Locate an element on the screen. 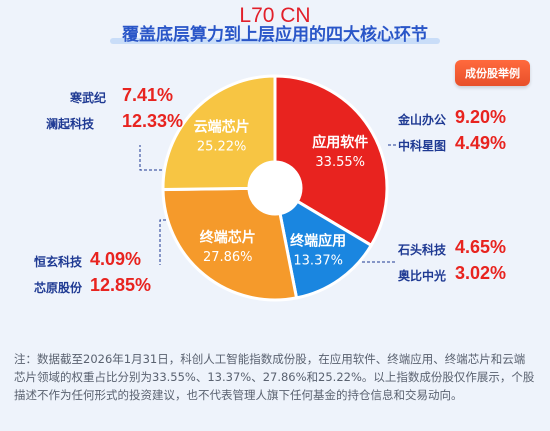  slice-label-cloud-chip: 云端芯片 is located at coordinates (222, 126).